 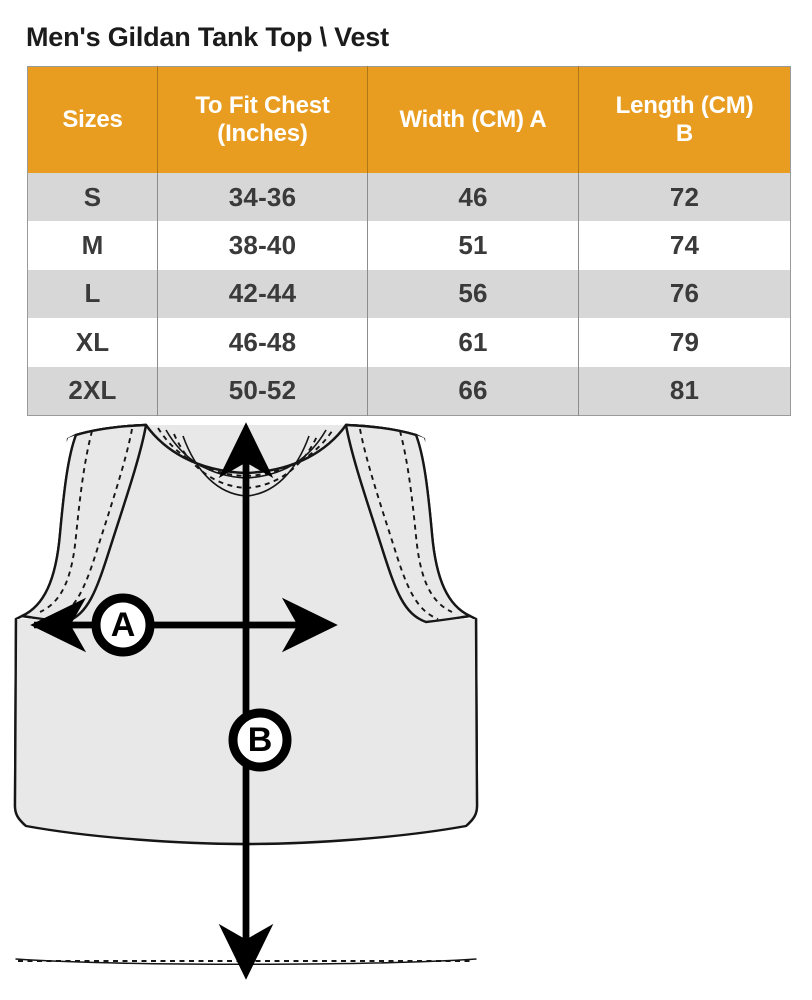 I want to click on marker-b-label: B, so click(x=260, y=740).